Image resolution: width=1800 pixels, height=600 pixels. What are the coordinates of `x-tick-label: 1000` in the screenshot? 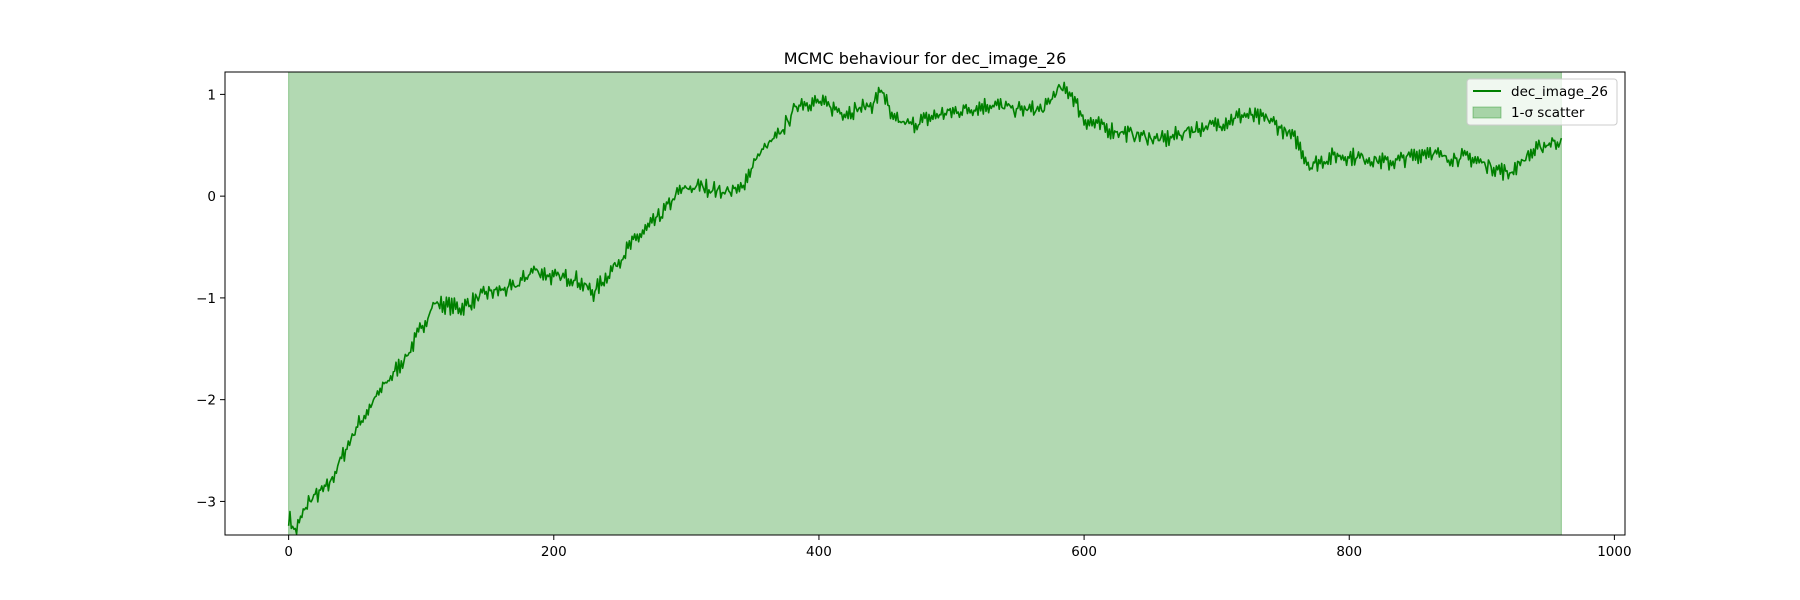 It's located at (1614, 552).